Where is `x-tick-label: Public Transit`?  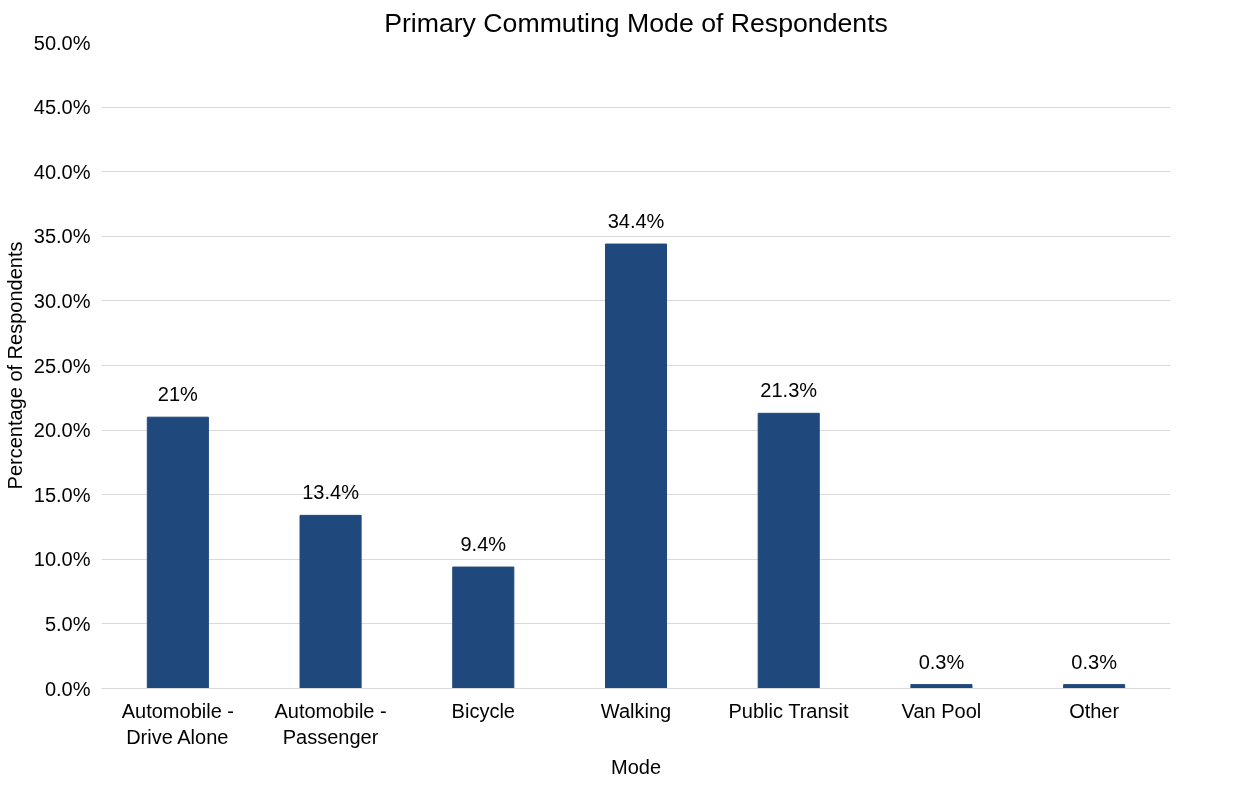
x-tick-label: Public Transit is located at coordinates (788, 710).